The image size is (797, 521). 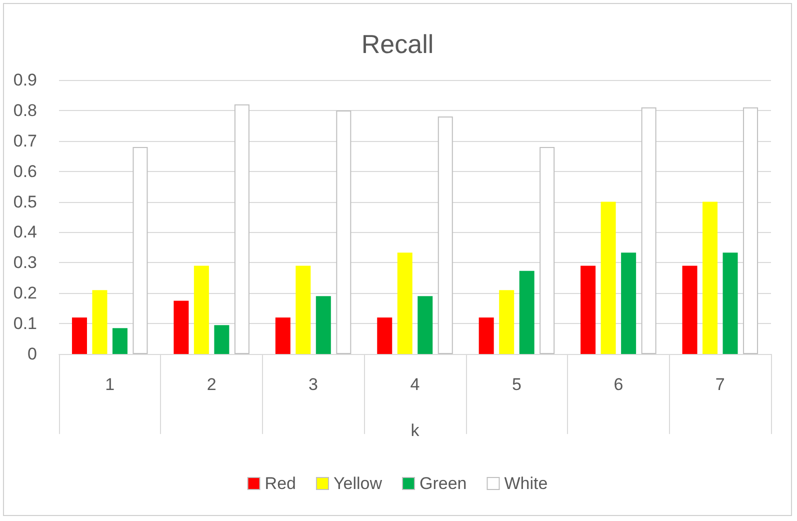 I want to click on legend-label: Red, so click(x=280, y=483).